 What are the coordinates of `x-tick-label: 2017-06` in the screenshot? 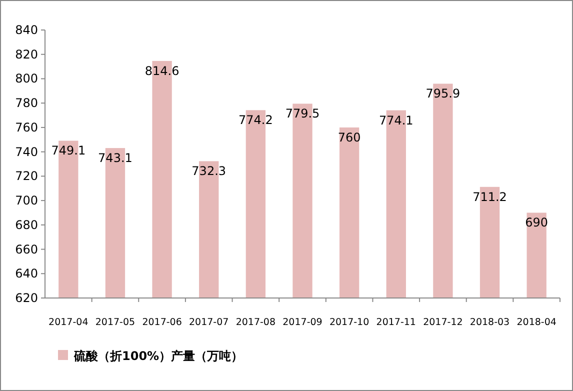 It's located at (162, 322).